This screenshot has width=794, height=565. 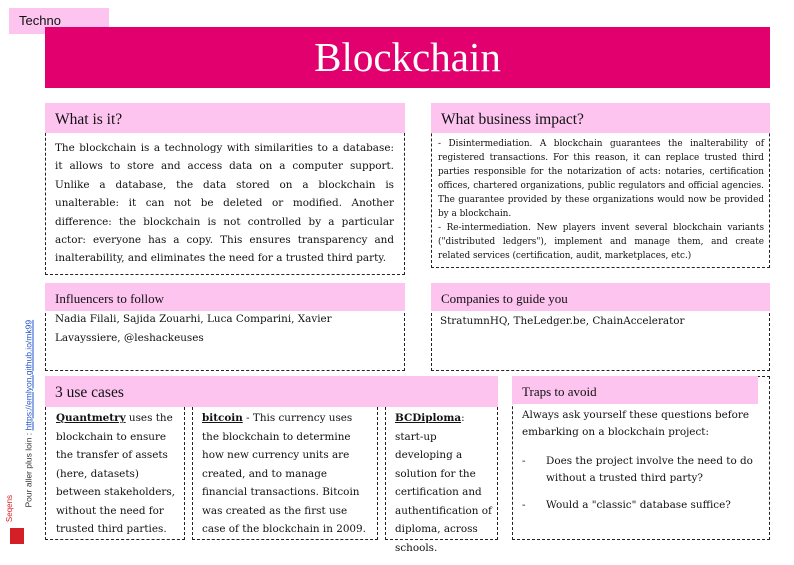 I want to click on use-case-3-box, so click(x=441, y=473).